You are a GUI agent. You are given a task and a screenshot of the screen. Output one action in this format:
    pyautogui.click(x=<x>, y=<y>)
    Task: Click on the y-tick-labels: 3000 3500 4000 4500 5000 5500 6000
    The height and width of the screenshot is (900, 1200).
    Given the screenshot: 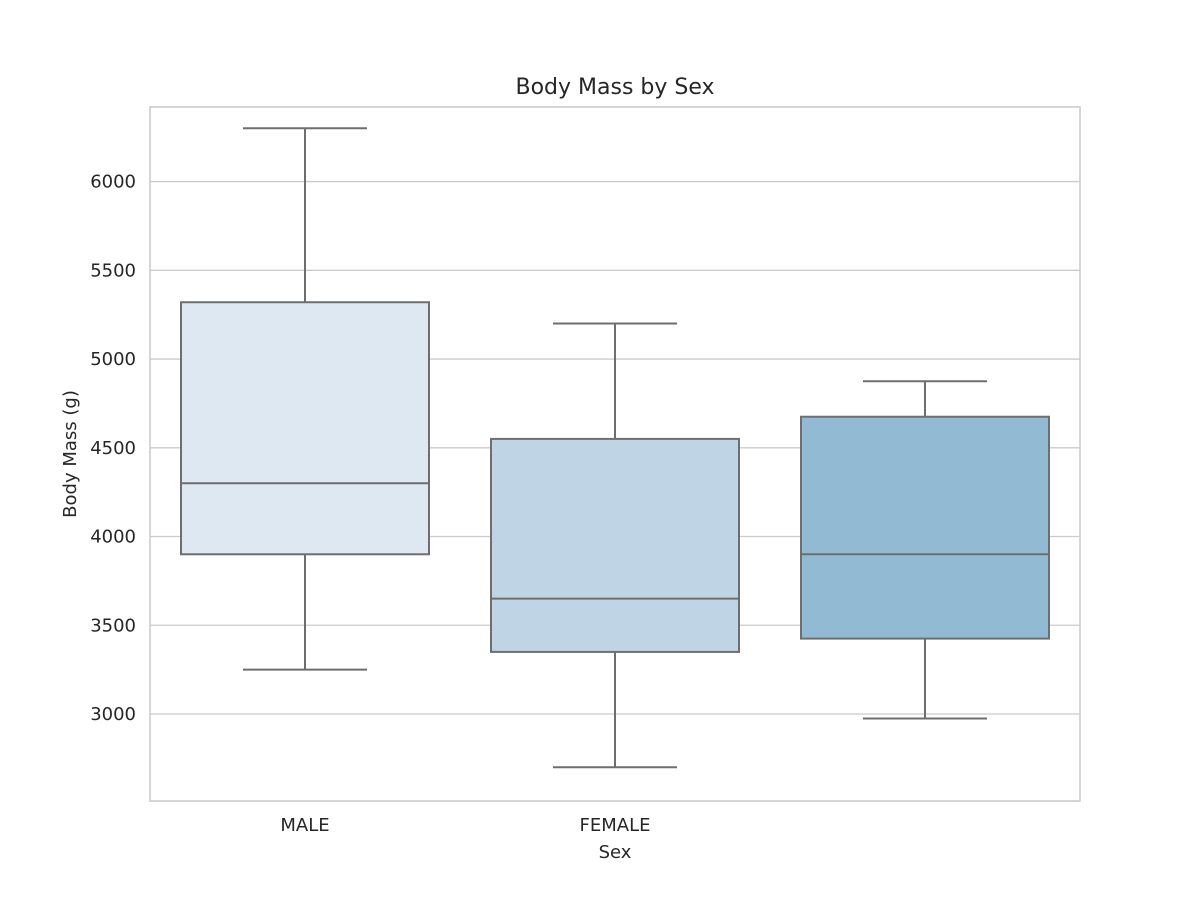 What is the action you would take?
    pyautogui.click(x=113, y=448)
    